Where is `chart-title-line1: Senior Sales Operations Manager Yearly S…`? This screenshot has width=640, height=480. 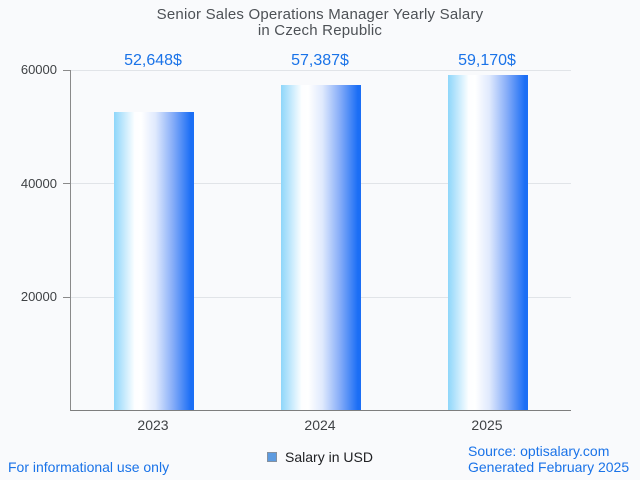 chart-title-line1: Senior Sales Operations Manager Yearly S… is located at coordinates (320, 14).